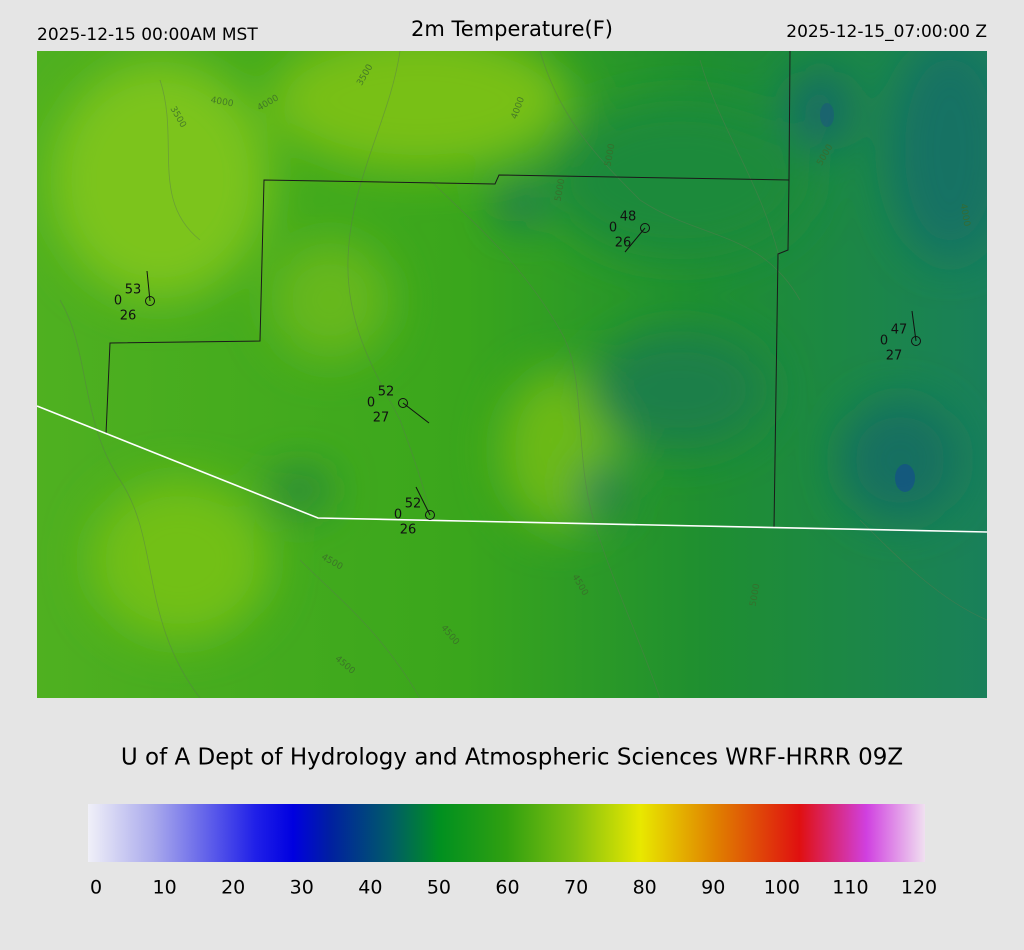 Image resolution: width=1024 pixels, height=950 pixels. I want to click on colorbar, so click(506, 833).